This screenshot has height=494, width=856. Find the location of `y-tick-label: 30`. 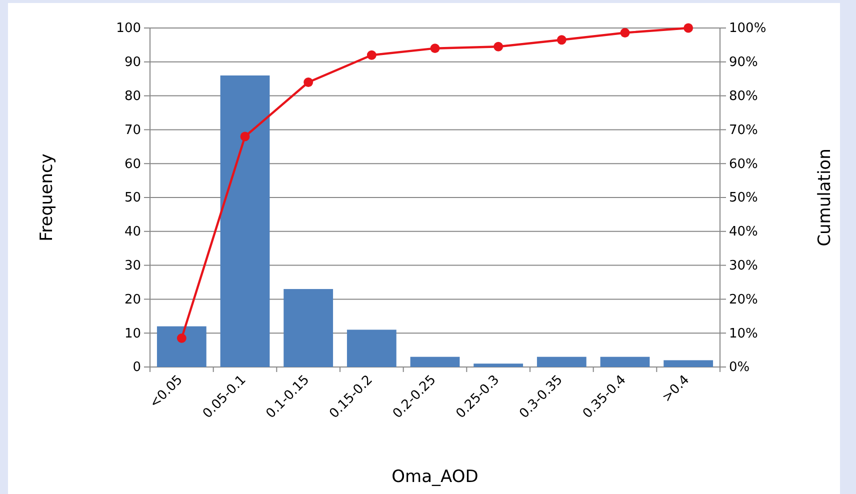

y-tick-label: 30 is located at coordinates (132, 266).